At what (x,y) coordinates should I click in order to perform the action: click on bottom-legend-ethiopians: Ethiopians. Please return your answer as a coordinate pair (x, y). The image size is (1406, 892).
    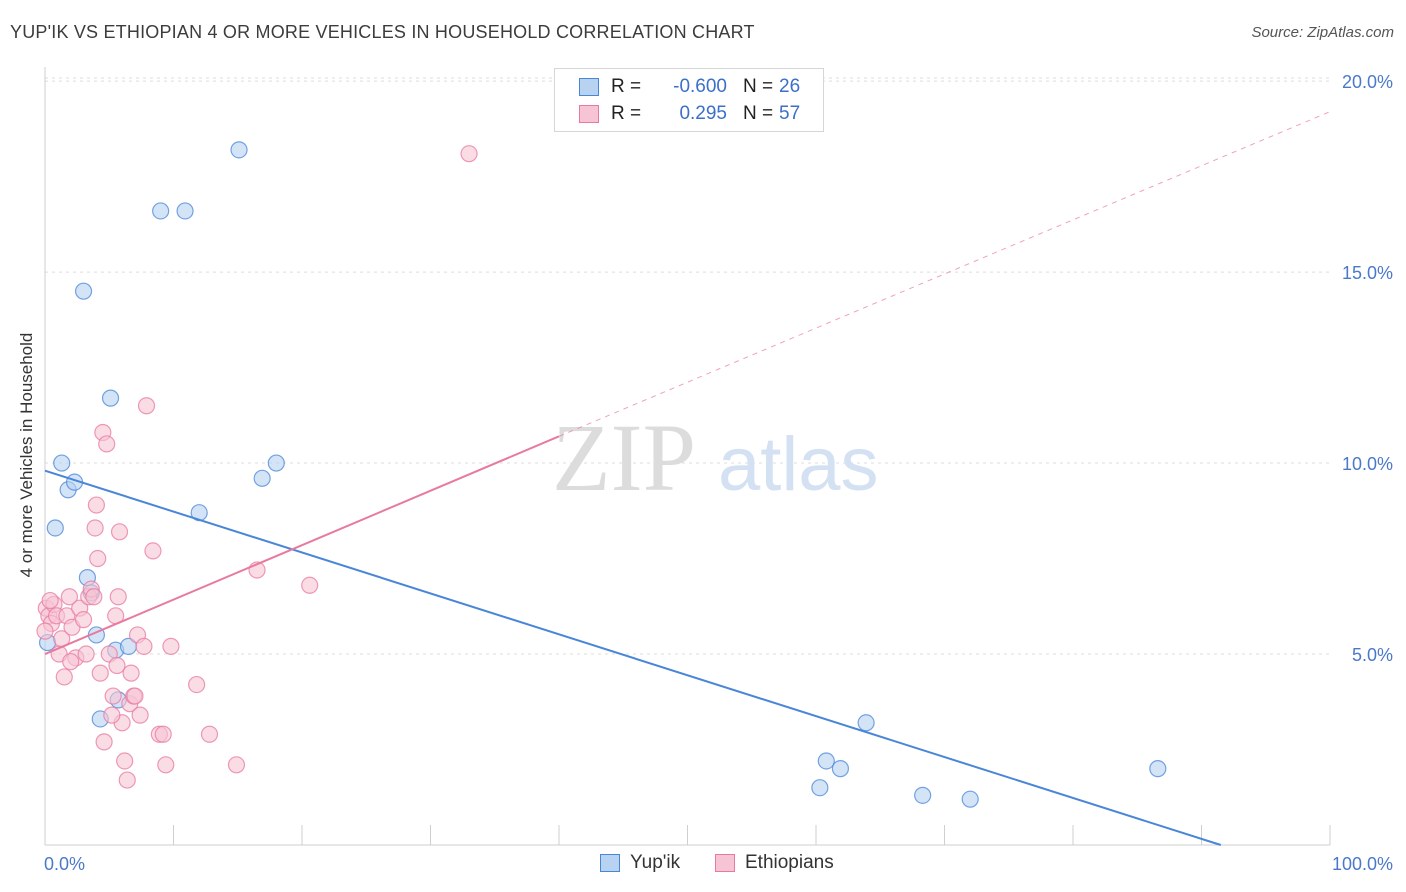
    Looking at the image, I should click on (774, 863).